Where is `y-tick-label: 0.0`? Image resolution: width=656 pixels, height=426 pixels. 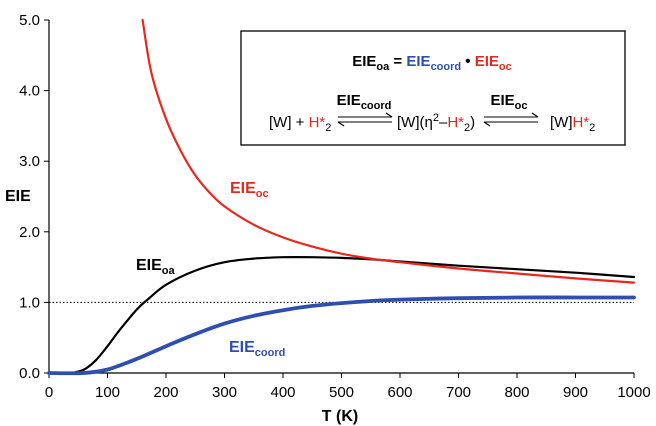 y-tick-label: 0.0 is located at coordinates (29, 373).